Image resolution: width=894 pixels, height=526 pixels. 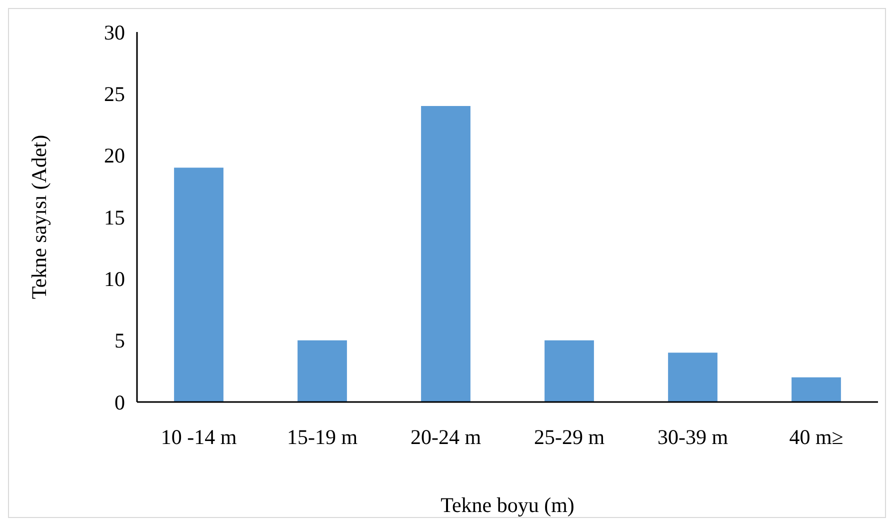 I want to click on y-tick-label: 15, so click(x=114, y=217).